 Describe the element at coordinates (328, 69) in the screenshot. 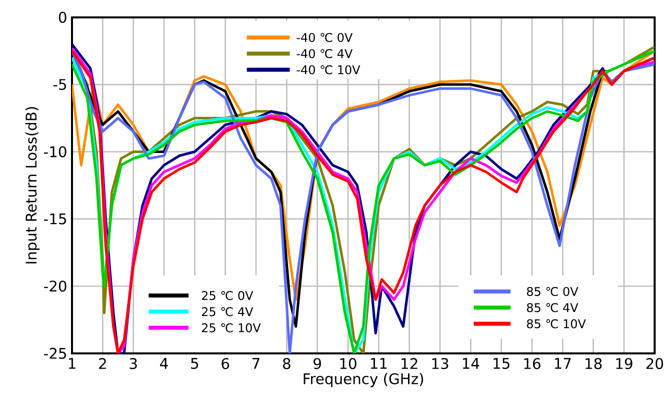

I see `legend-label: -40 ℃ 10V` at that location.